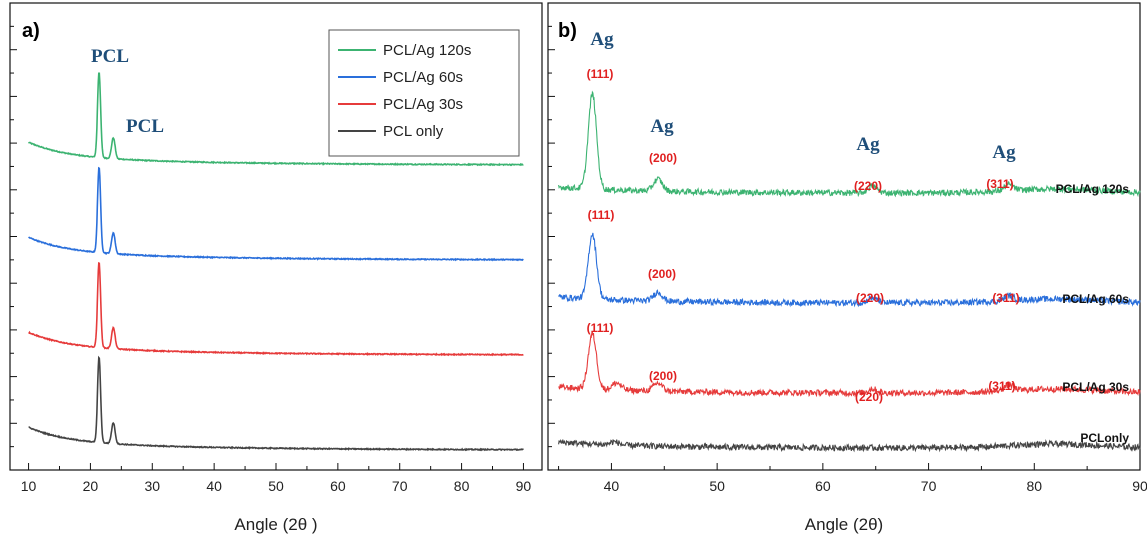 This screenshot has width=1147, height=539. What do you see at coordinates (567, 31) in the screenshot?
I see `panel-b-label: b)` at bounding box center [567, 31].